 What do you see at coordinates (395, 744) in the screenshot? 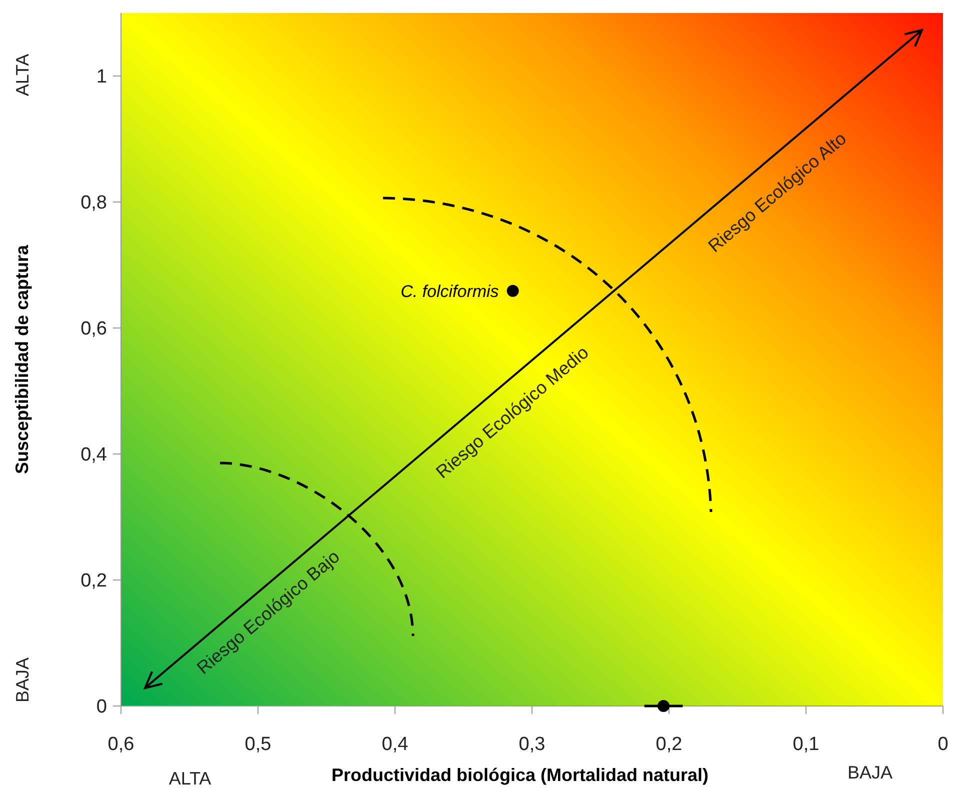
I see `x-tick-label: 0,4` at bounding box center [395, 744].